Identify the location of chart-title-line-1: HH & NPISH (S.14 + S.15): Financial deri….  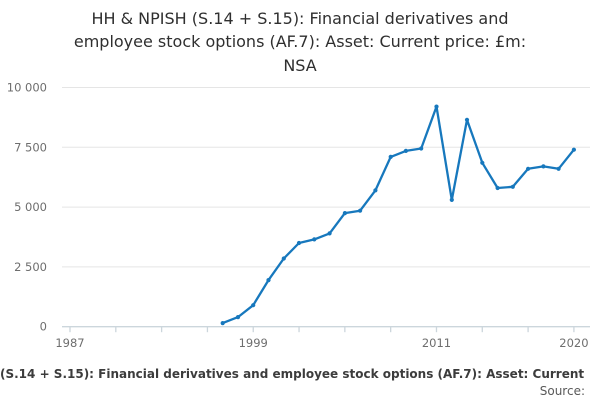
(300, 18).